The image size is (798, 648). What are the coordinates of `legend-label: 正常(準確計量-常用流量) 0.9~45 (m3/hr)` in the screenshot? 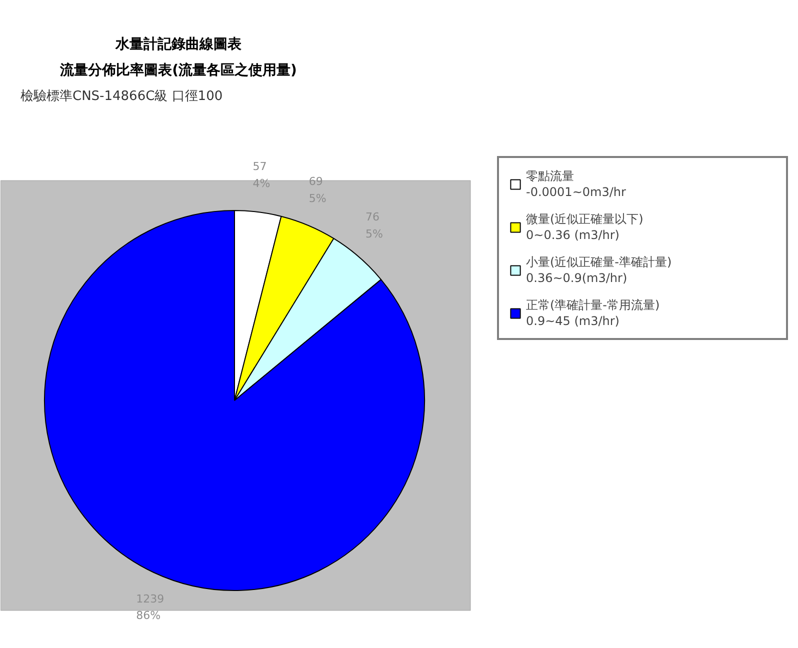 It's located at (593, 312).